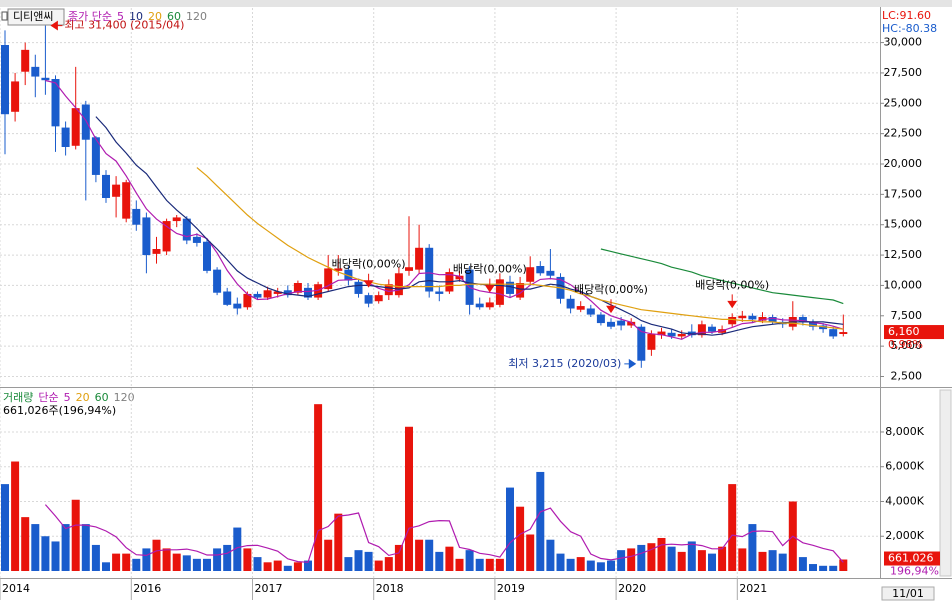 The image size is (952, 605). Describe the element at coordinates (904, 466) in the screenshot. I see `y-tick-label: 6,000K` at that location.